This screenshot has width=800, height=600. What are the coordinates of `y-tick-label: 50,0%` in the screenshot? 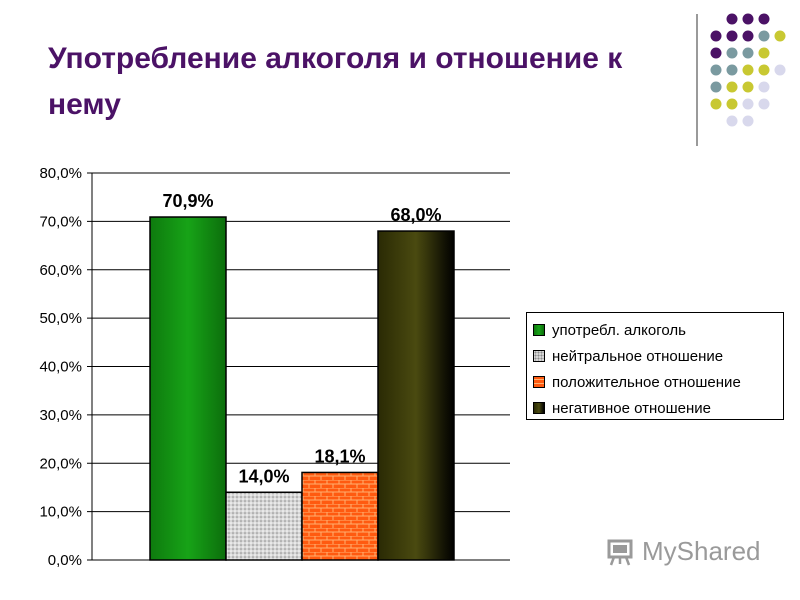 It's located at (60, 318).